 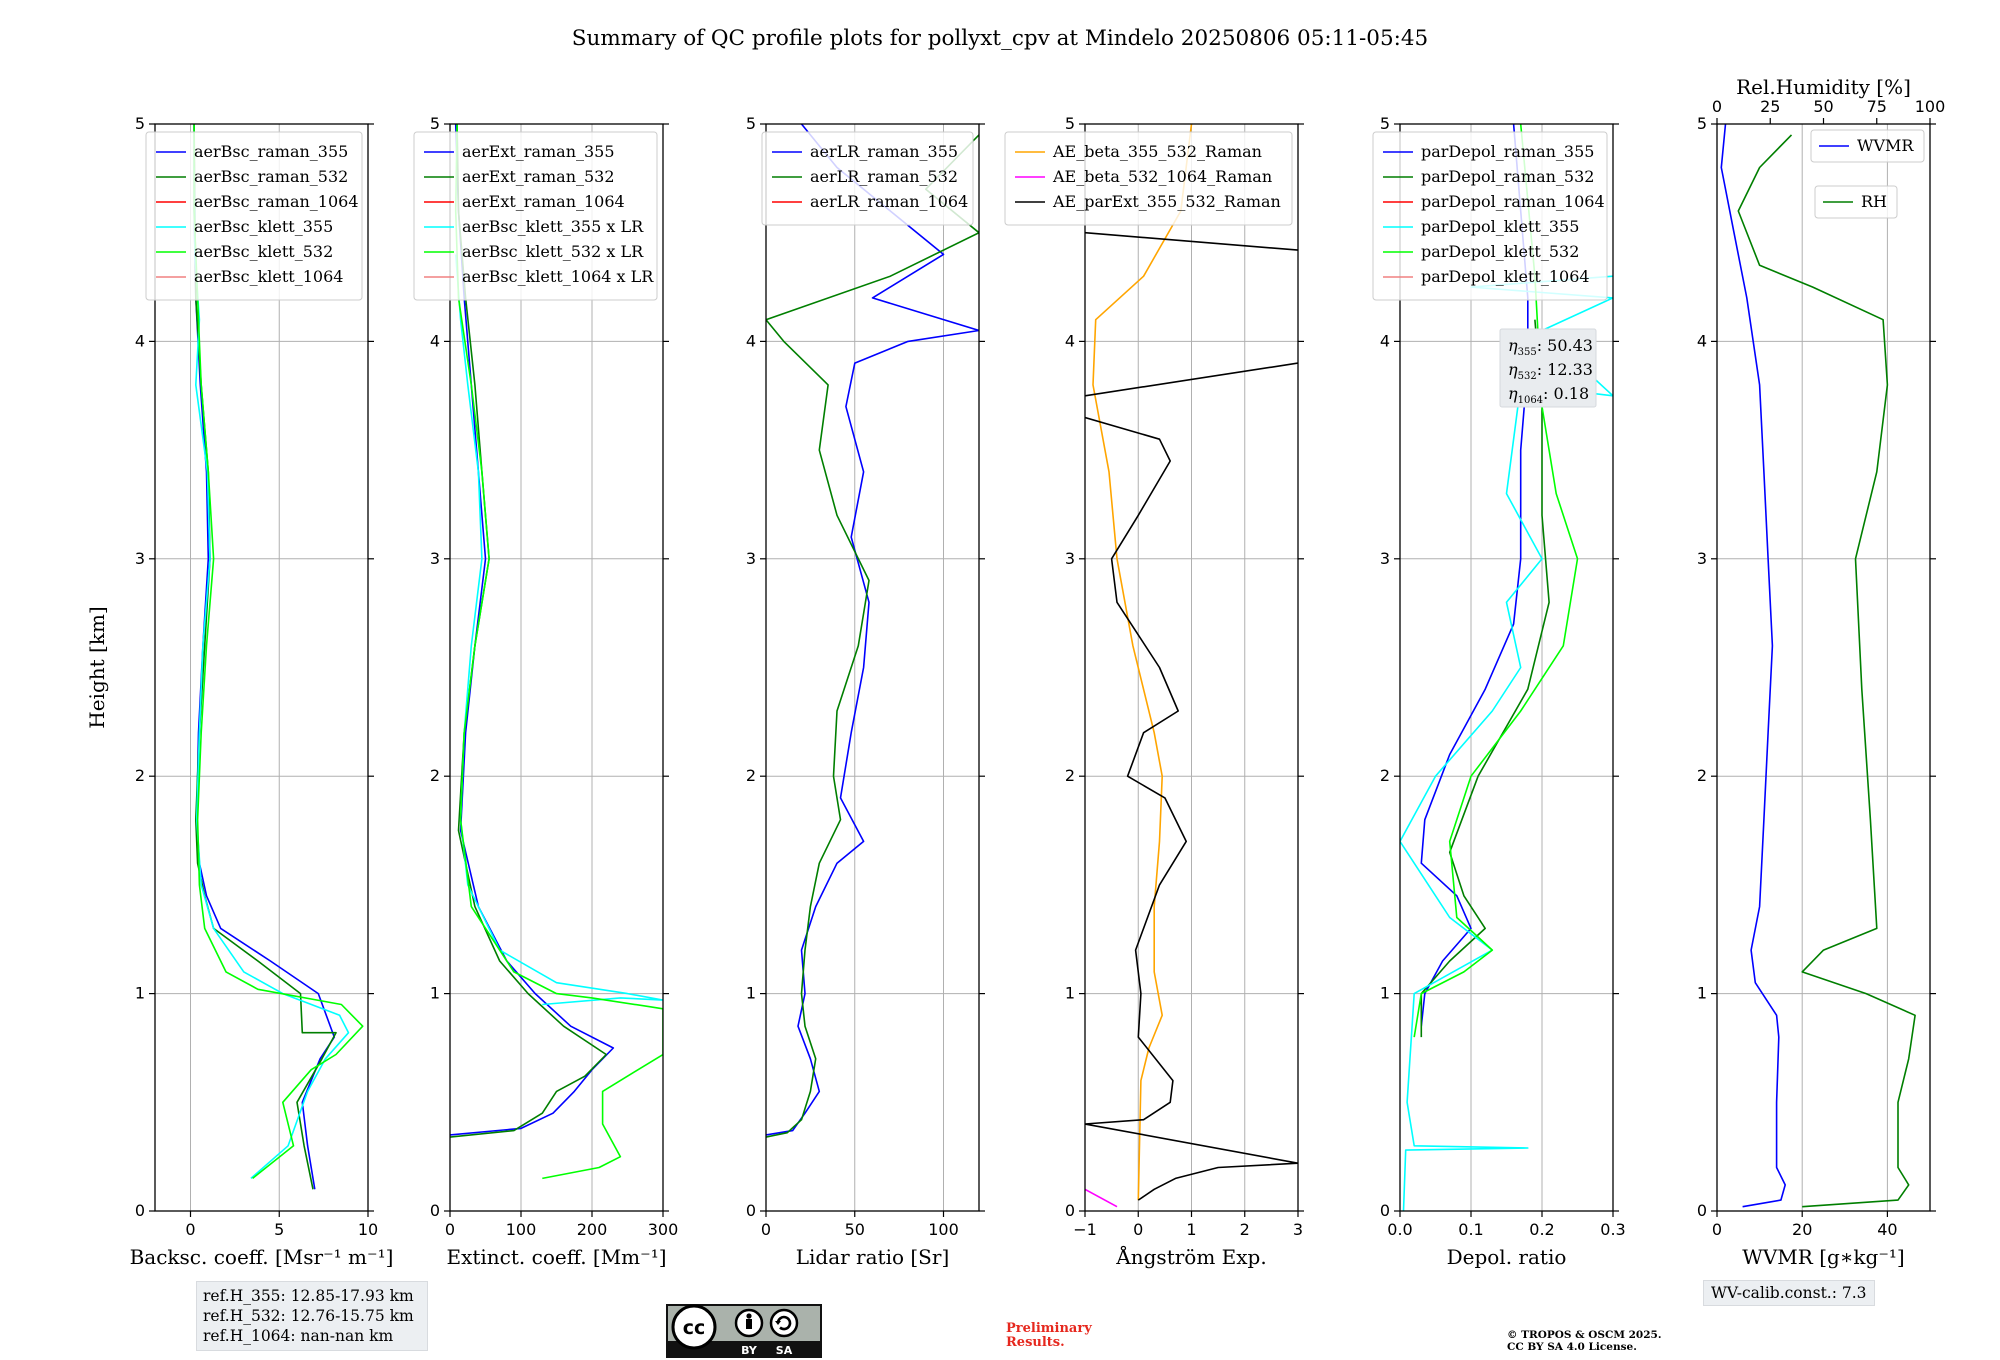 I want to click on legend-label-aerbsc-klett-532: aerBsc_klett_532, so click(x=263, y=251).